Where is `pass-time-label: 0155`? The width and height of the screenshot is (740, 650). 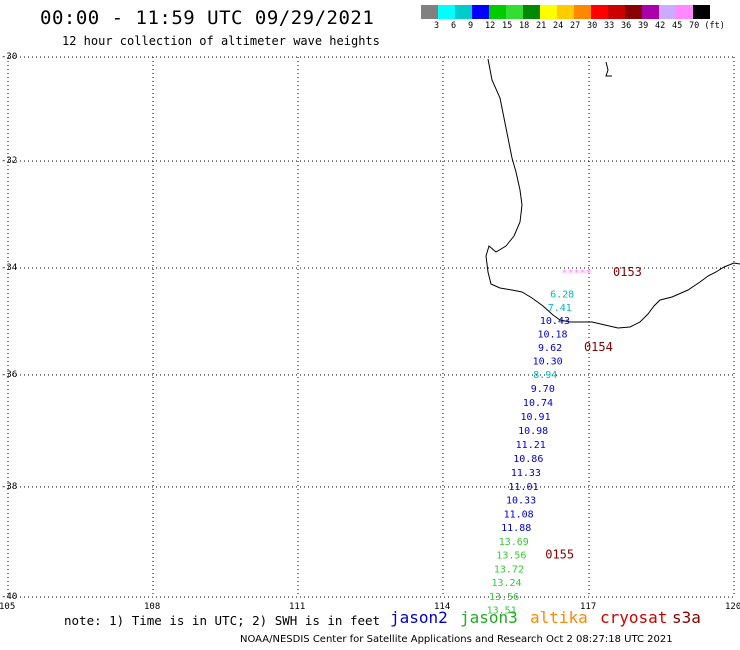
pass-time-label: 0155 is located at coordinates (559, 555).